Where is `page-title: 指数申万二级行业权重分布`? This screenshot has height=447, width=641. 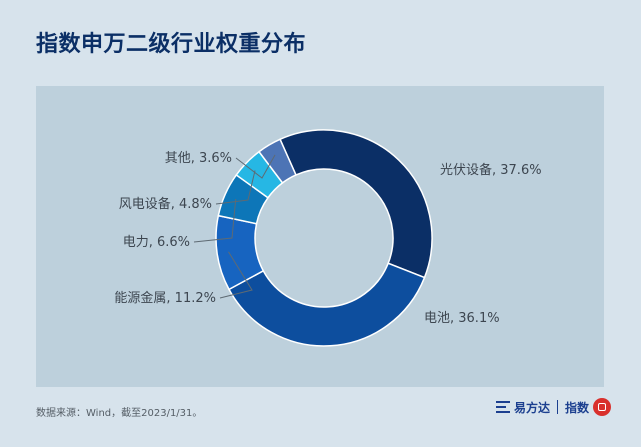
page-title: 指数申万二级行业权重分布 is located at coordinates (171, 44).